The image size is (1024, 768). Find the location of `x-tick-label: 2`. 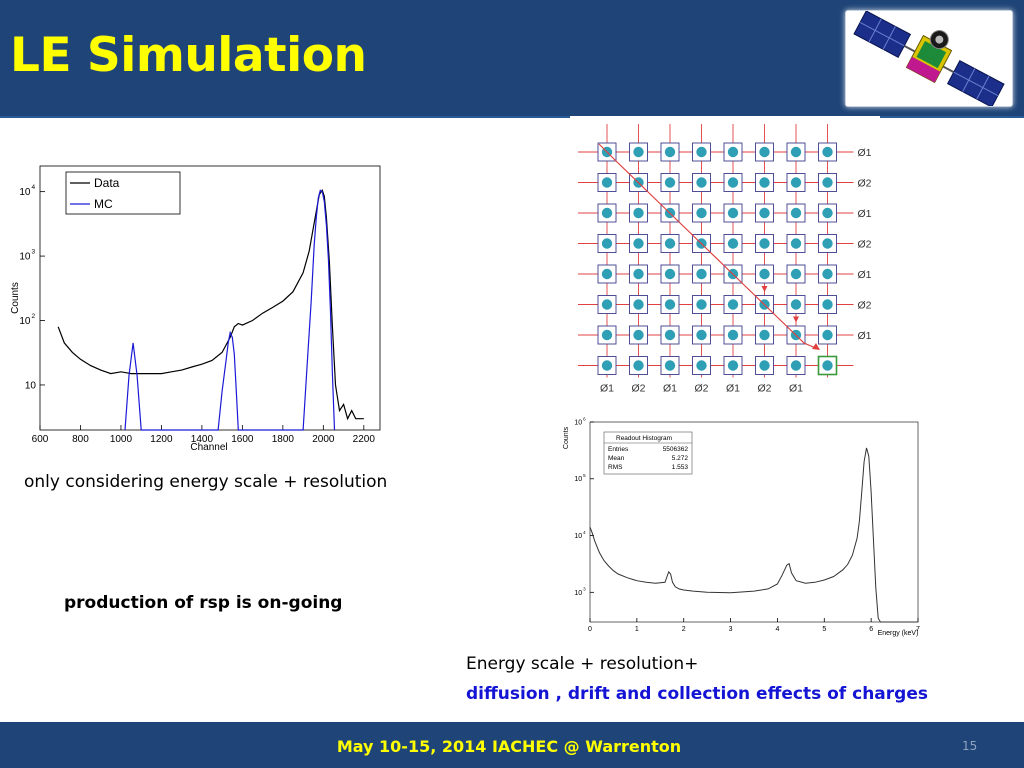

x-tick-label: 2 is located at coordinates (684, 629).